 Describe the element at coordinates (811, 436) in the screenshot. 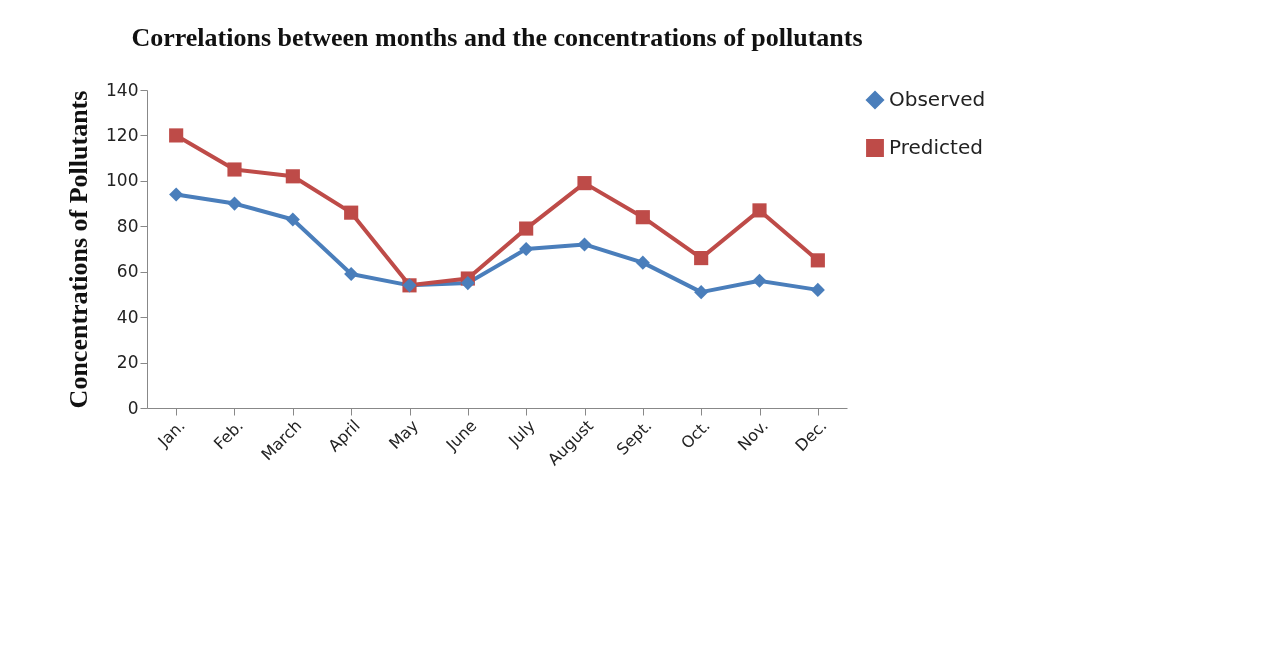

I see `x-tick-label: Dec.` at that location.